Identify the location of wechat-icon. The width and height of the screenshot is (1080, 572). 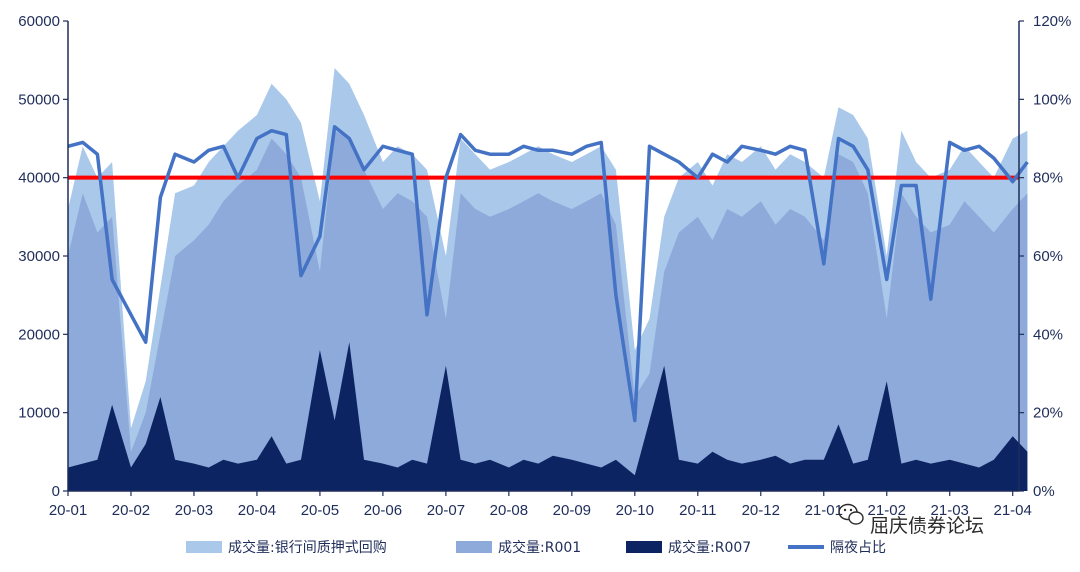
(851, 514).